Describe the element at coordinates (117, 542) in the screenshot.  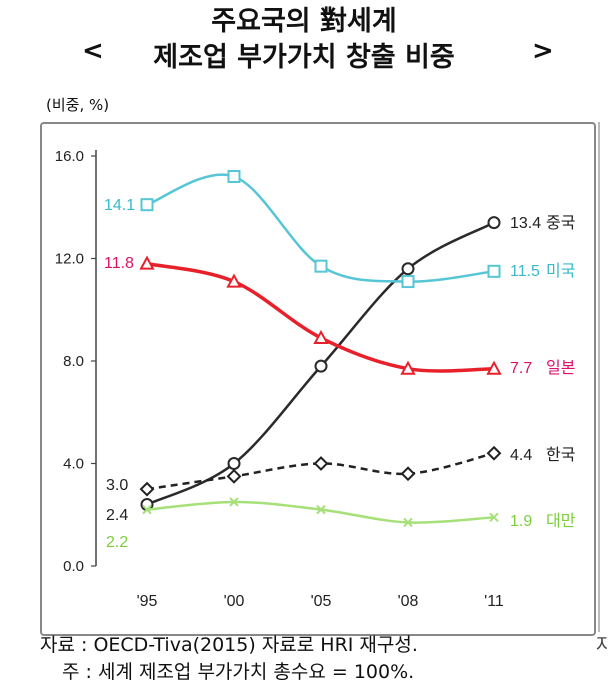
I see `start-value-label: 2.2` at that location.